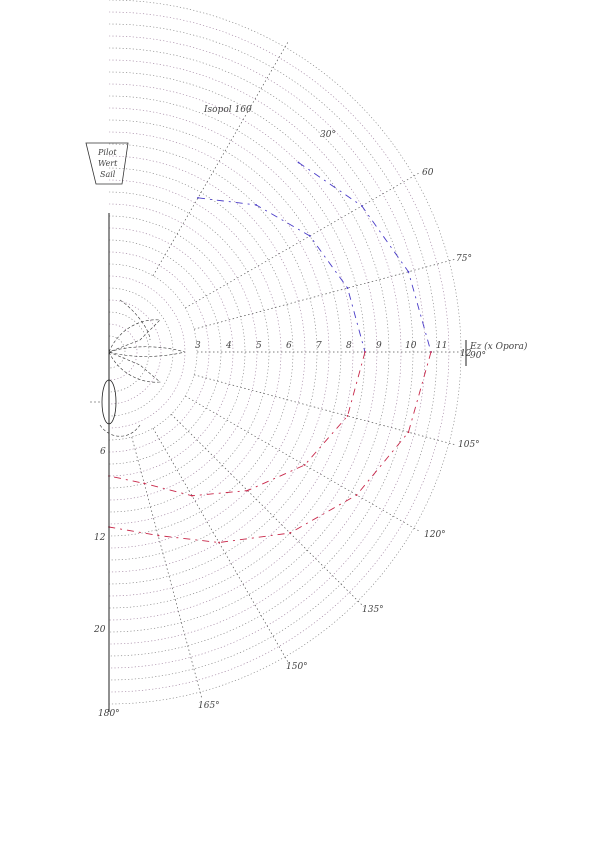  Describe the element at coordinates (107, 152) in the screenshot. I see `corner-note-line-1: Pilot` at that location.